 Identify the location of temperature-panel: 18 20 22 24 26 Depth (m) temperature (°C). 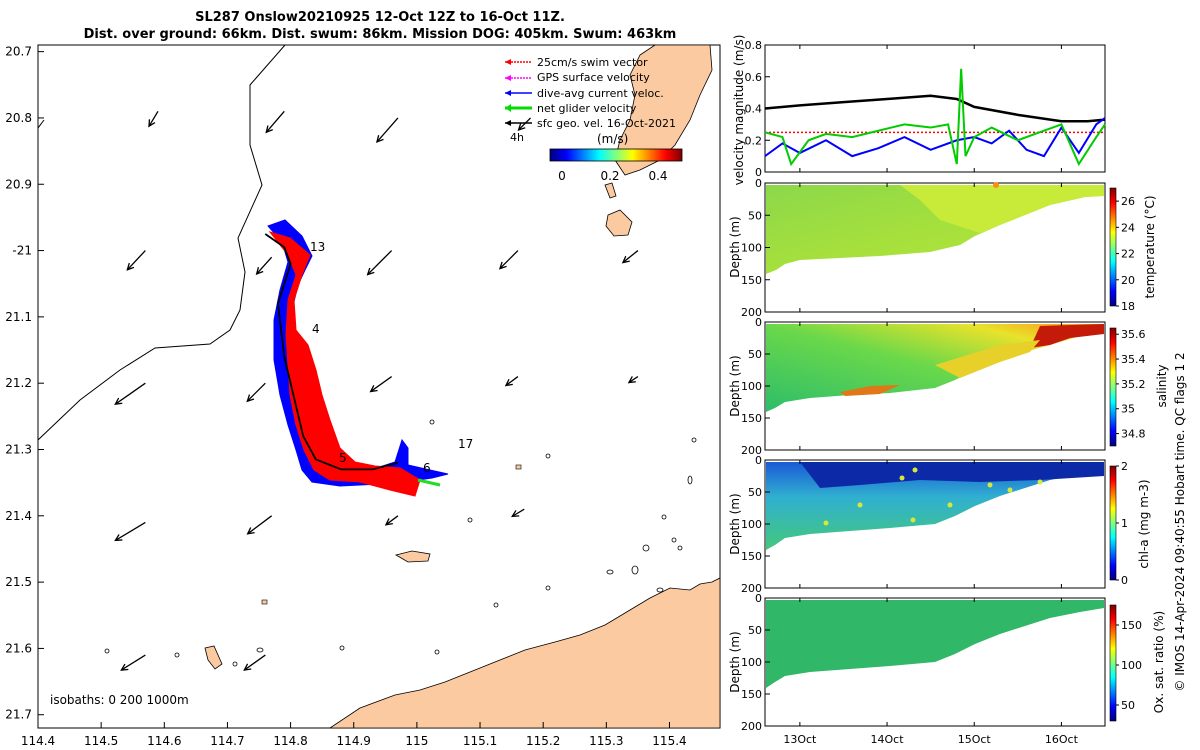
(942, 247).